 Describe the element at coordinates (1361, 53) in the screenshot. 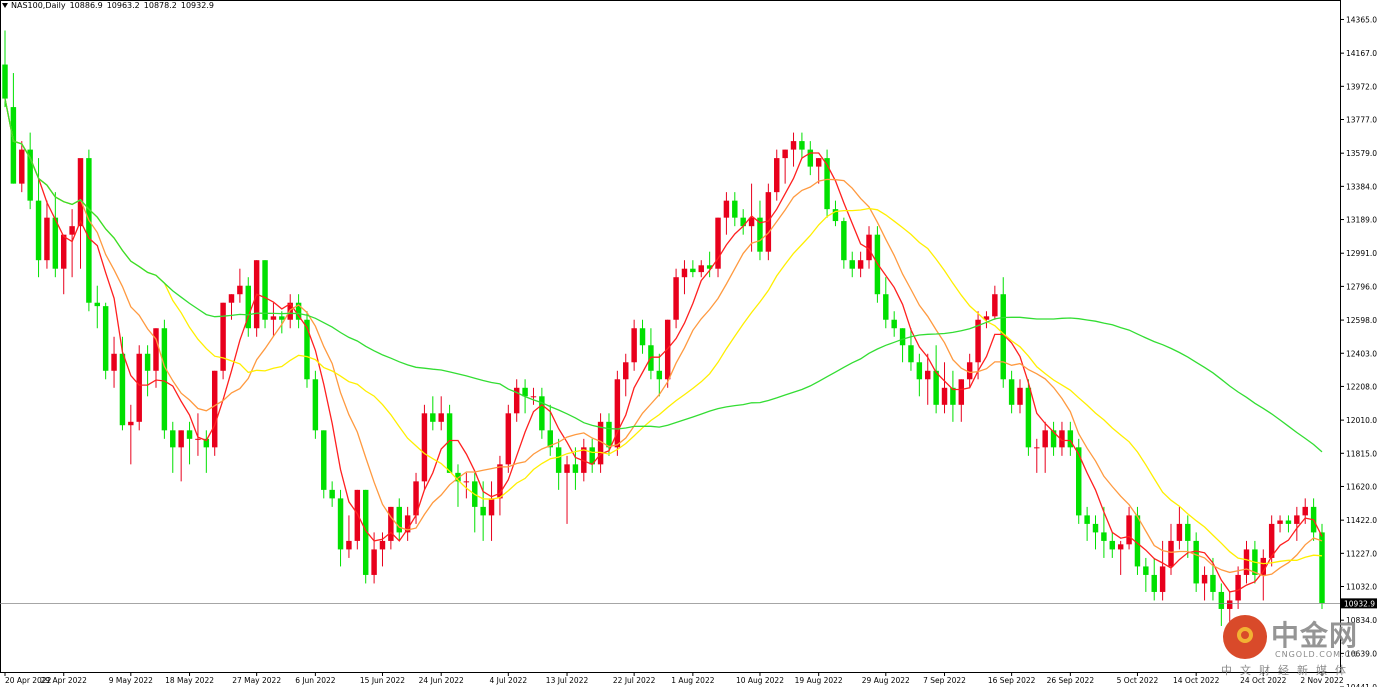

I see `y-tick-label: 14167.0` at that location.